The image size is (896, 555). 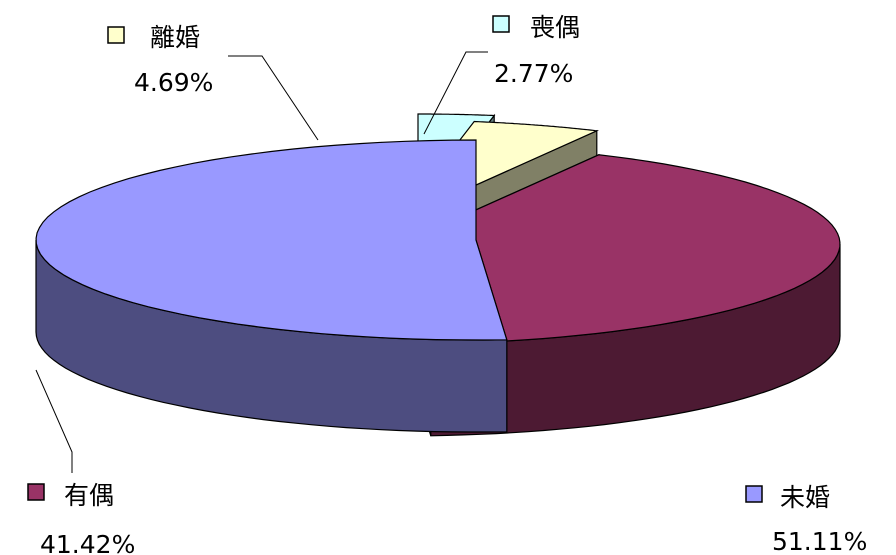 I want to click on category-label-3: 喪偶, so click(x=555, y=27).